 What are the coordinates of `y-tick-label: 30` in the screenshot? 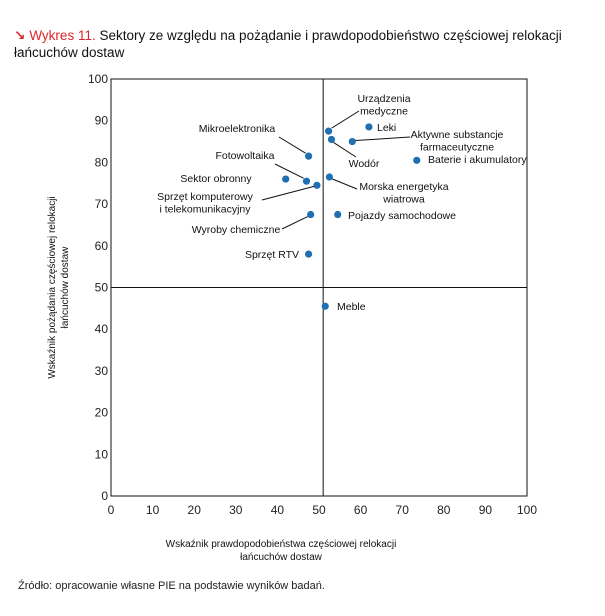 It's located at (102, 371).